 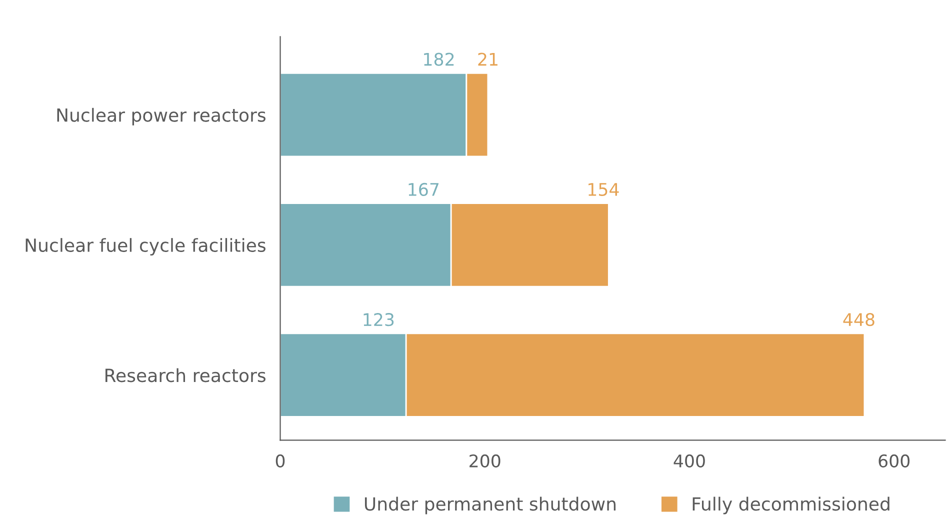 What do you see at coordinates (689, 461) in the screenshot?
I see `x-tick-label: 400` at bounding box center [689, 461].